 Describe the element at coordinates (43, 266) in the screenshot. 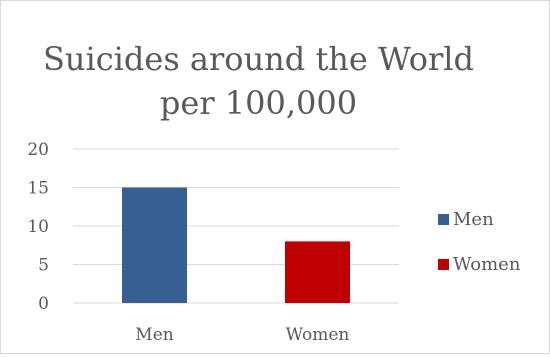

I see `y-tick-label-5: 5` at that location.